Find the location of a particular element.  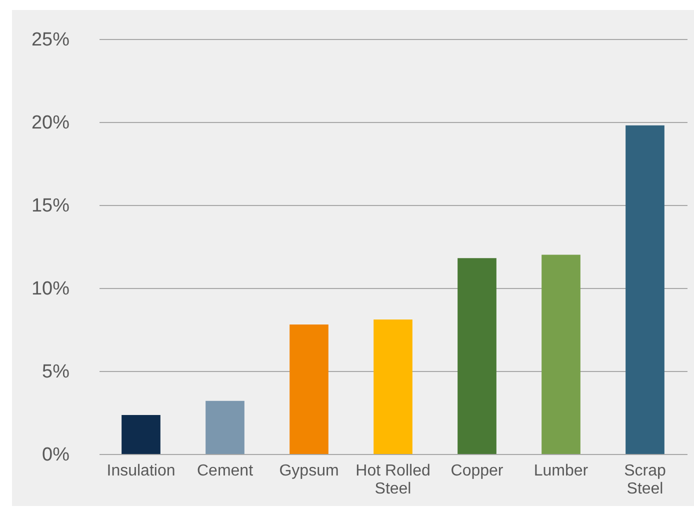

x-tick-label: Copper is located at coordinates (477, 471).